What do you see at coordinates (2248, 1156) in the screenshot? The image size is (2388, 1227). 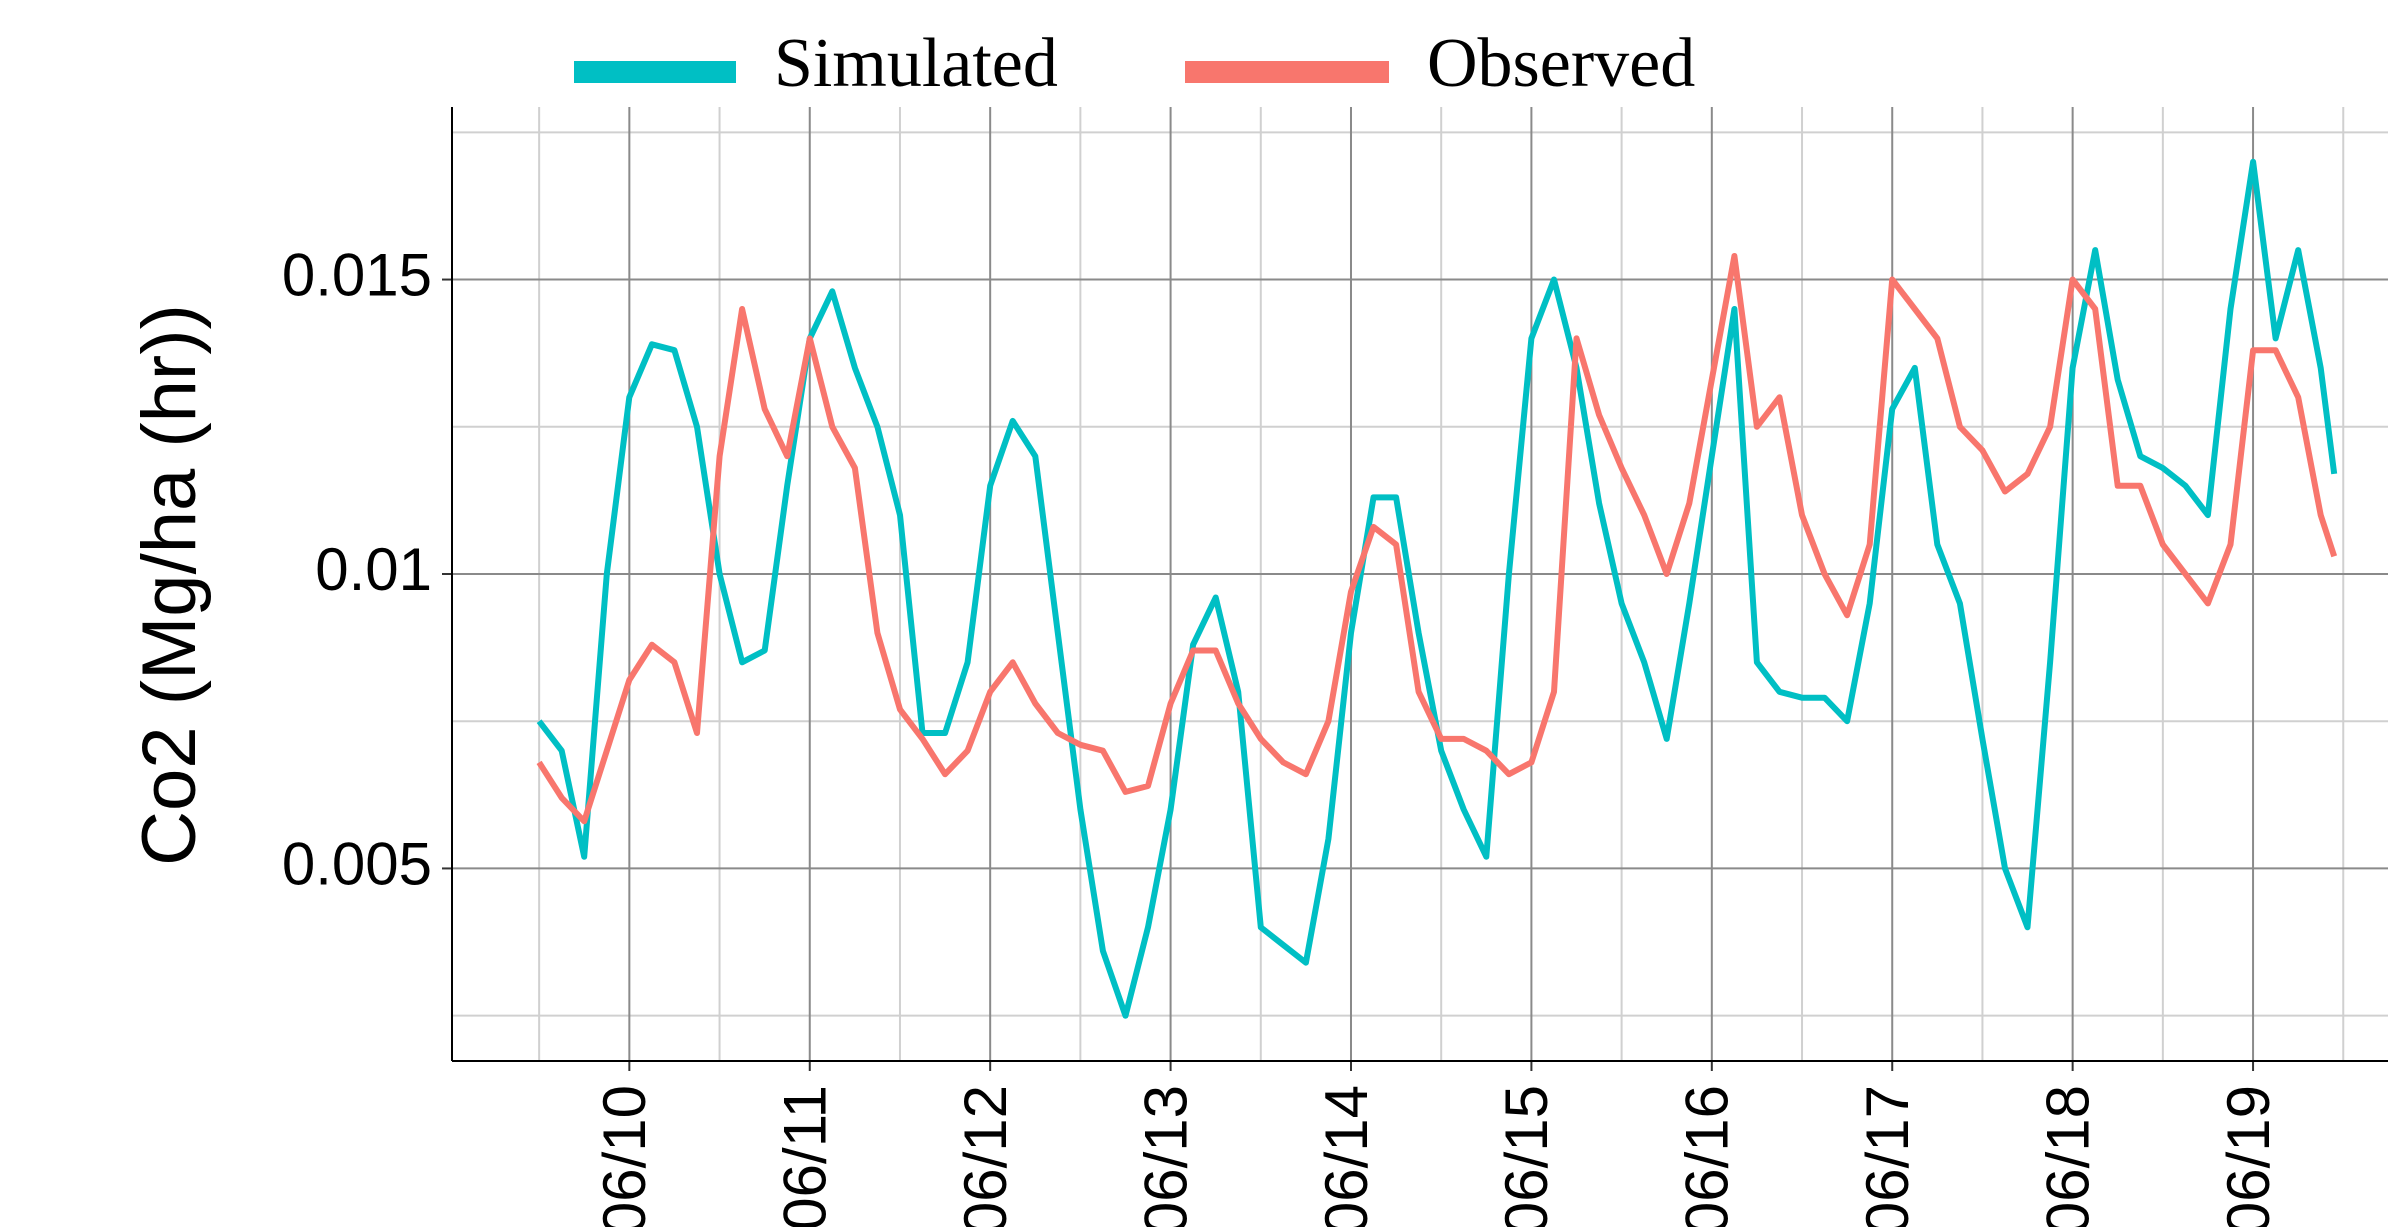 I see `x-tick-label: 06/19` at bounding box center [2248, 1156].